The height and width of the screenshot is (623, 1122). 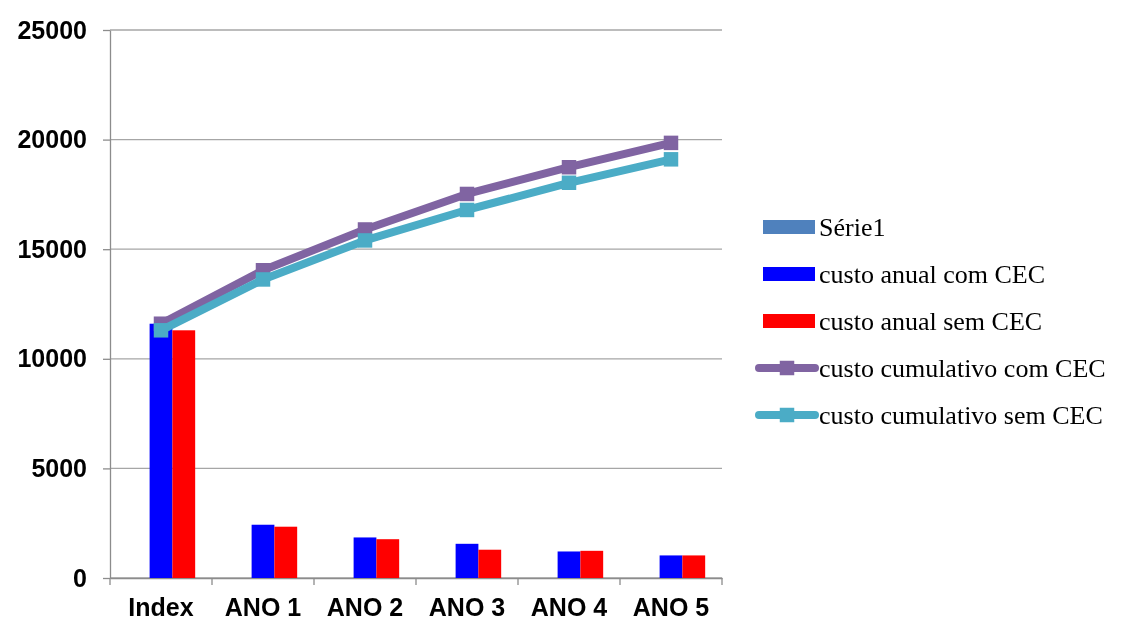 I want to click on legend-label: custo cumulativo com CEC, so click(x=962, y=369).